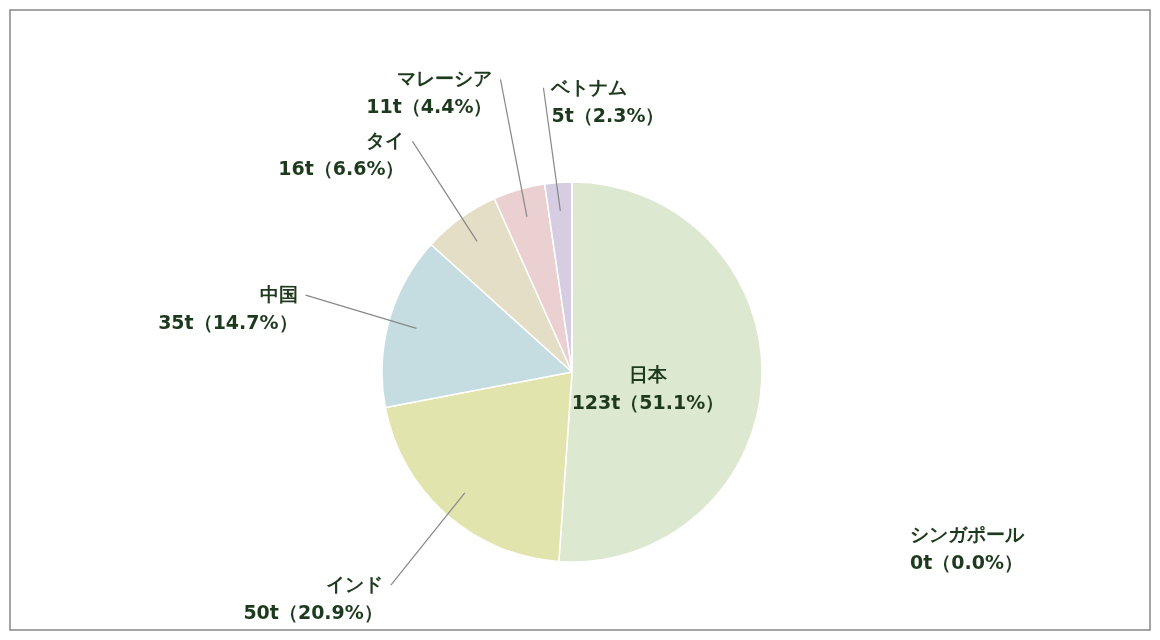 This screenshot has width=1160, height=640. I want to click on slice-label: マレーシア, so click(445, 78).